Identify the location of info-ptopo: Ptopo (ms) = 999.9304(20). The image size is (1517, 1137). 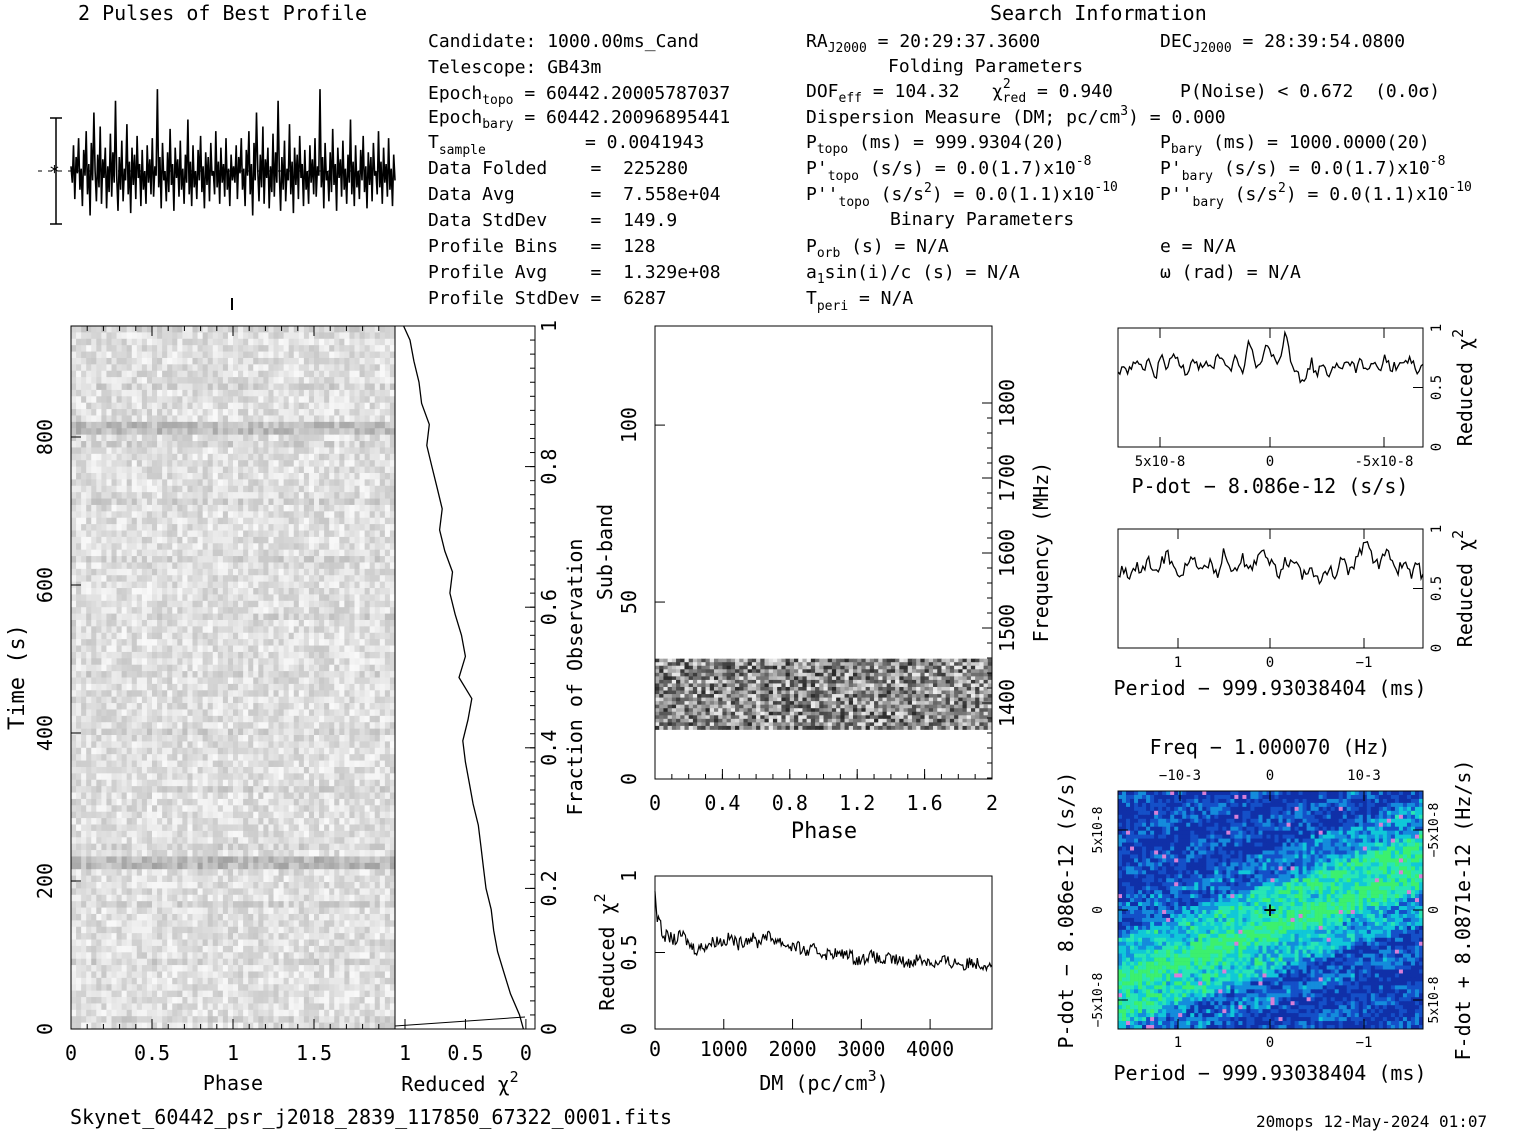
(935, 144).